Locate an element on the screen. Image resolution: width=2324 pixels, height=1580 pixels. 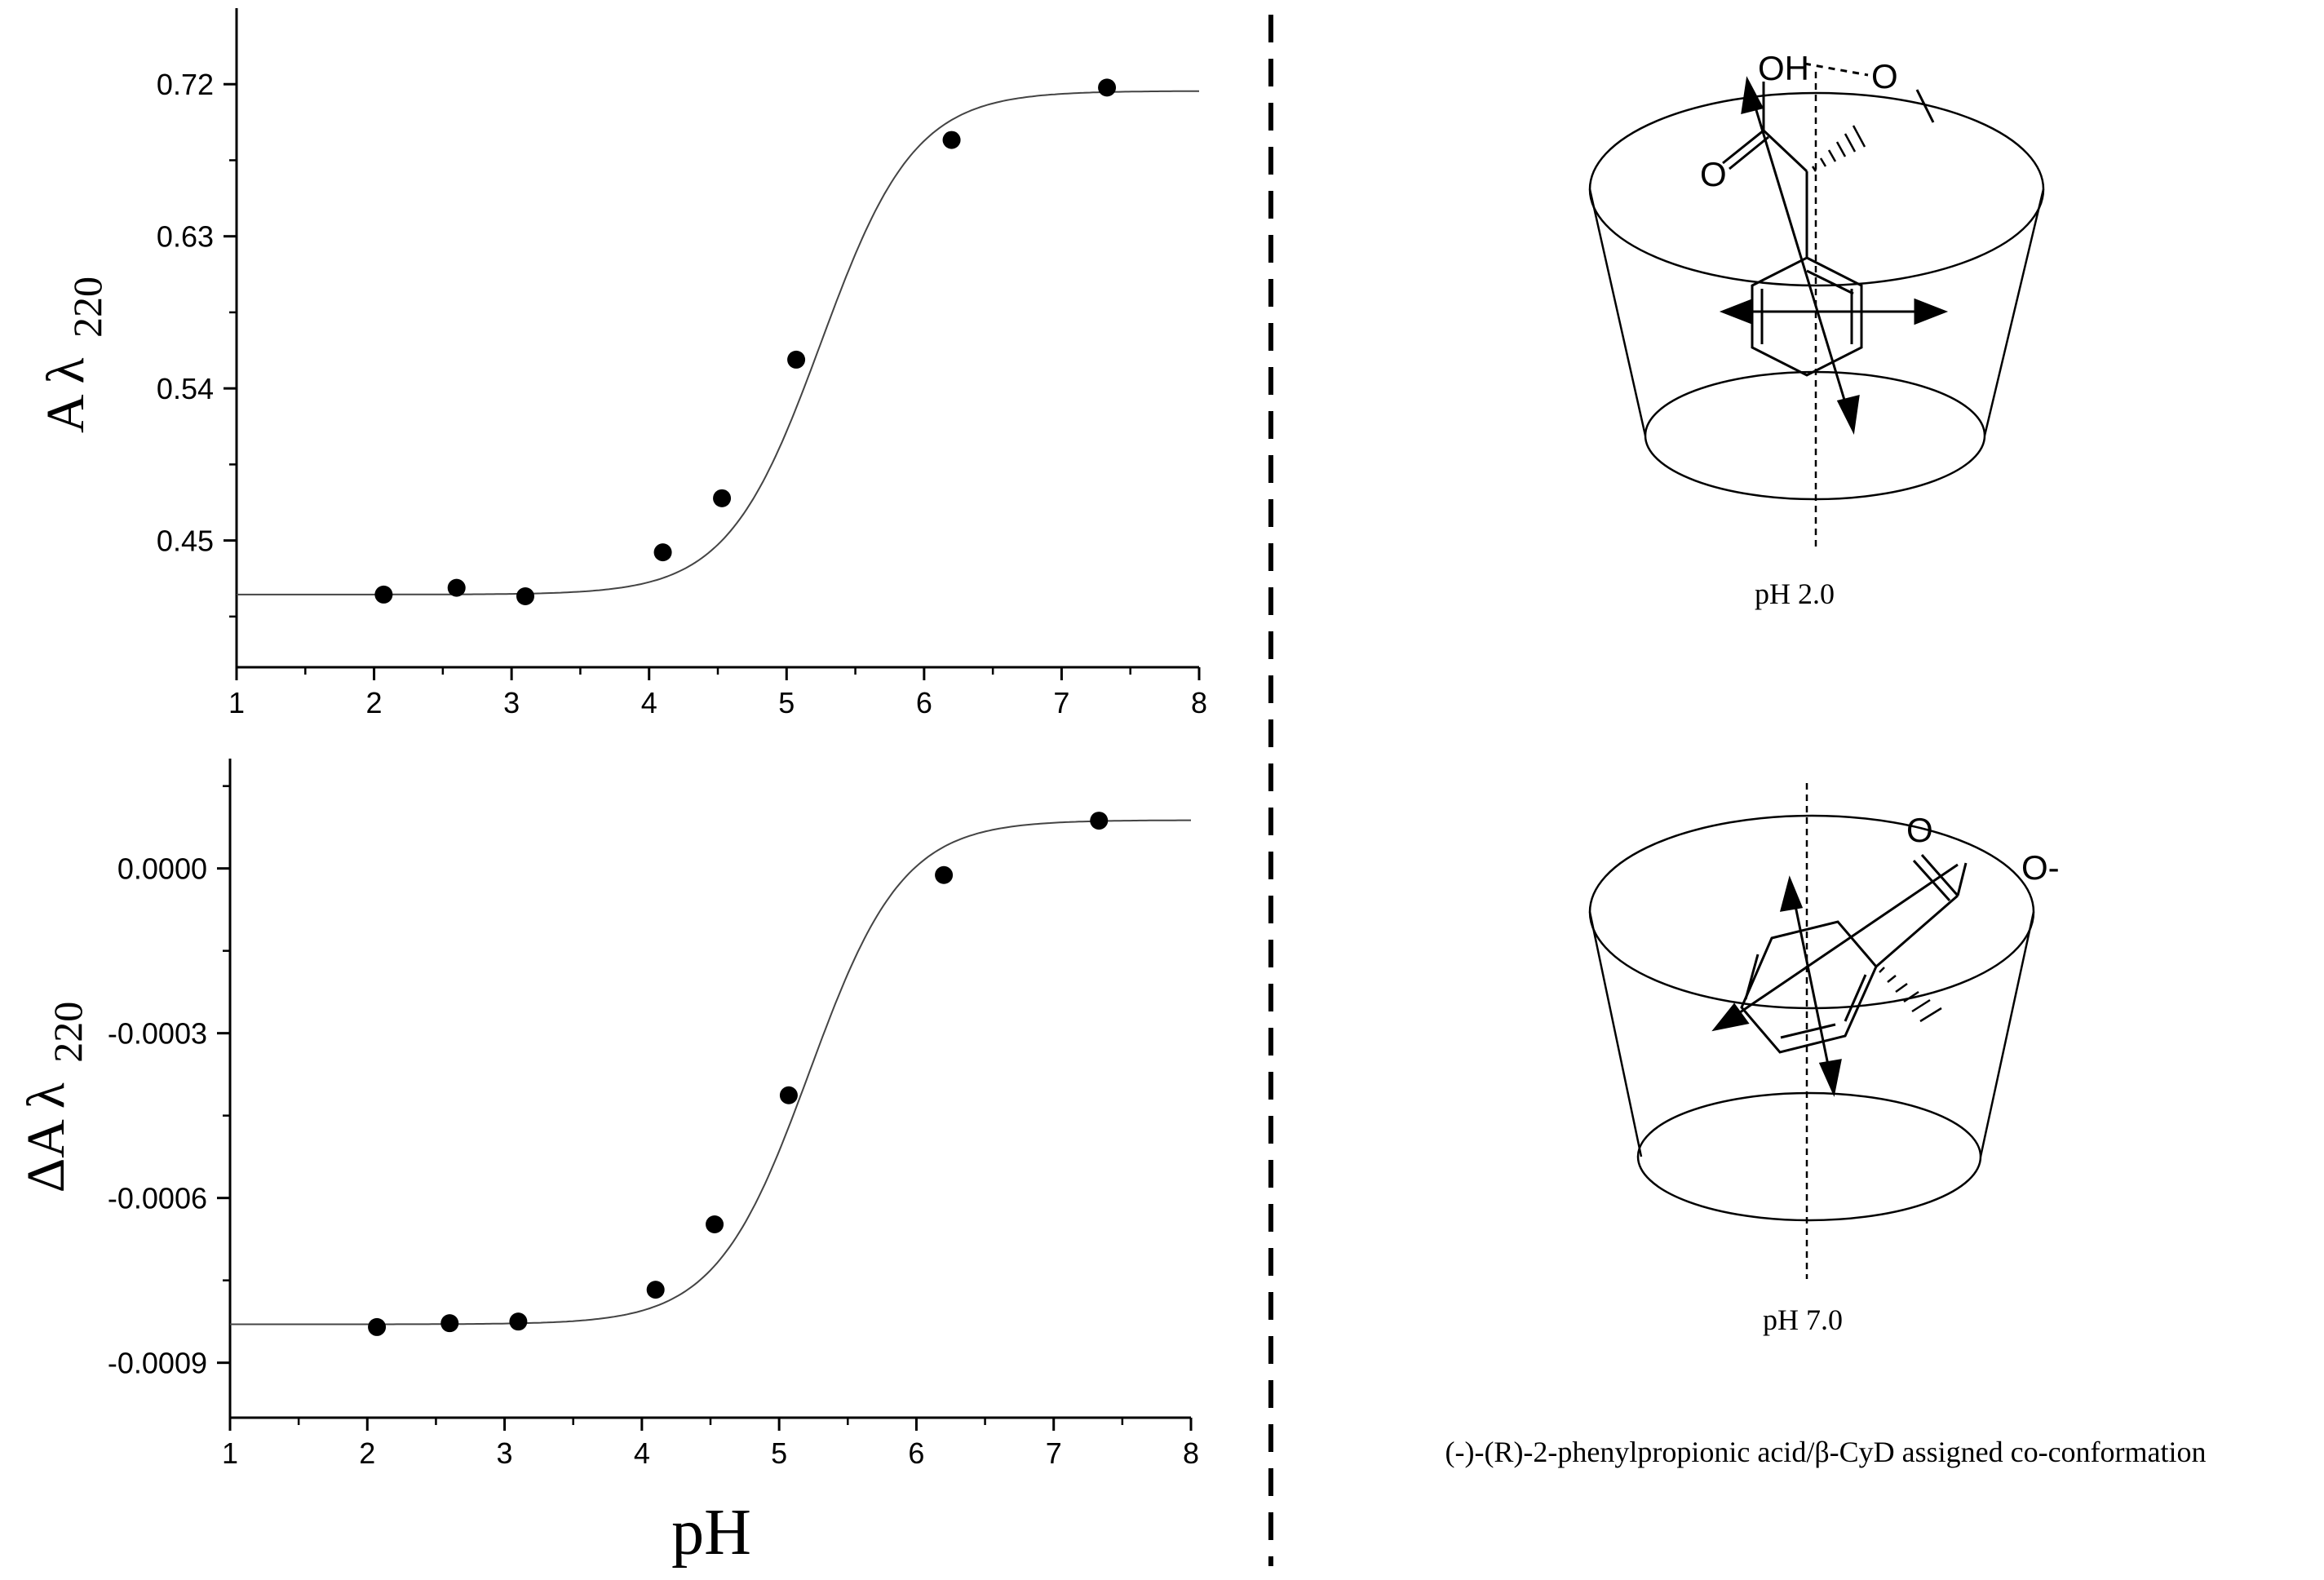
top-x-tick-label: 7 is located at coordinates (1061, 702).